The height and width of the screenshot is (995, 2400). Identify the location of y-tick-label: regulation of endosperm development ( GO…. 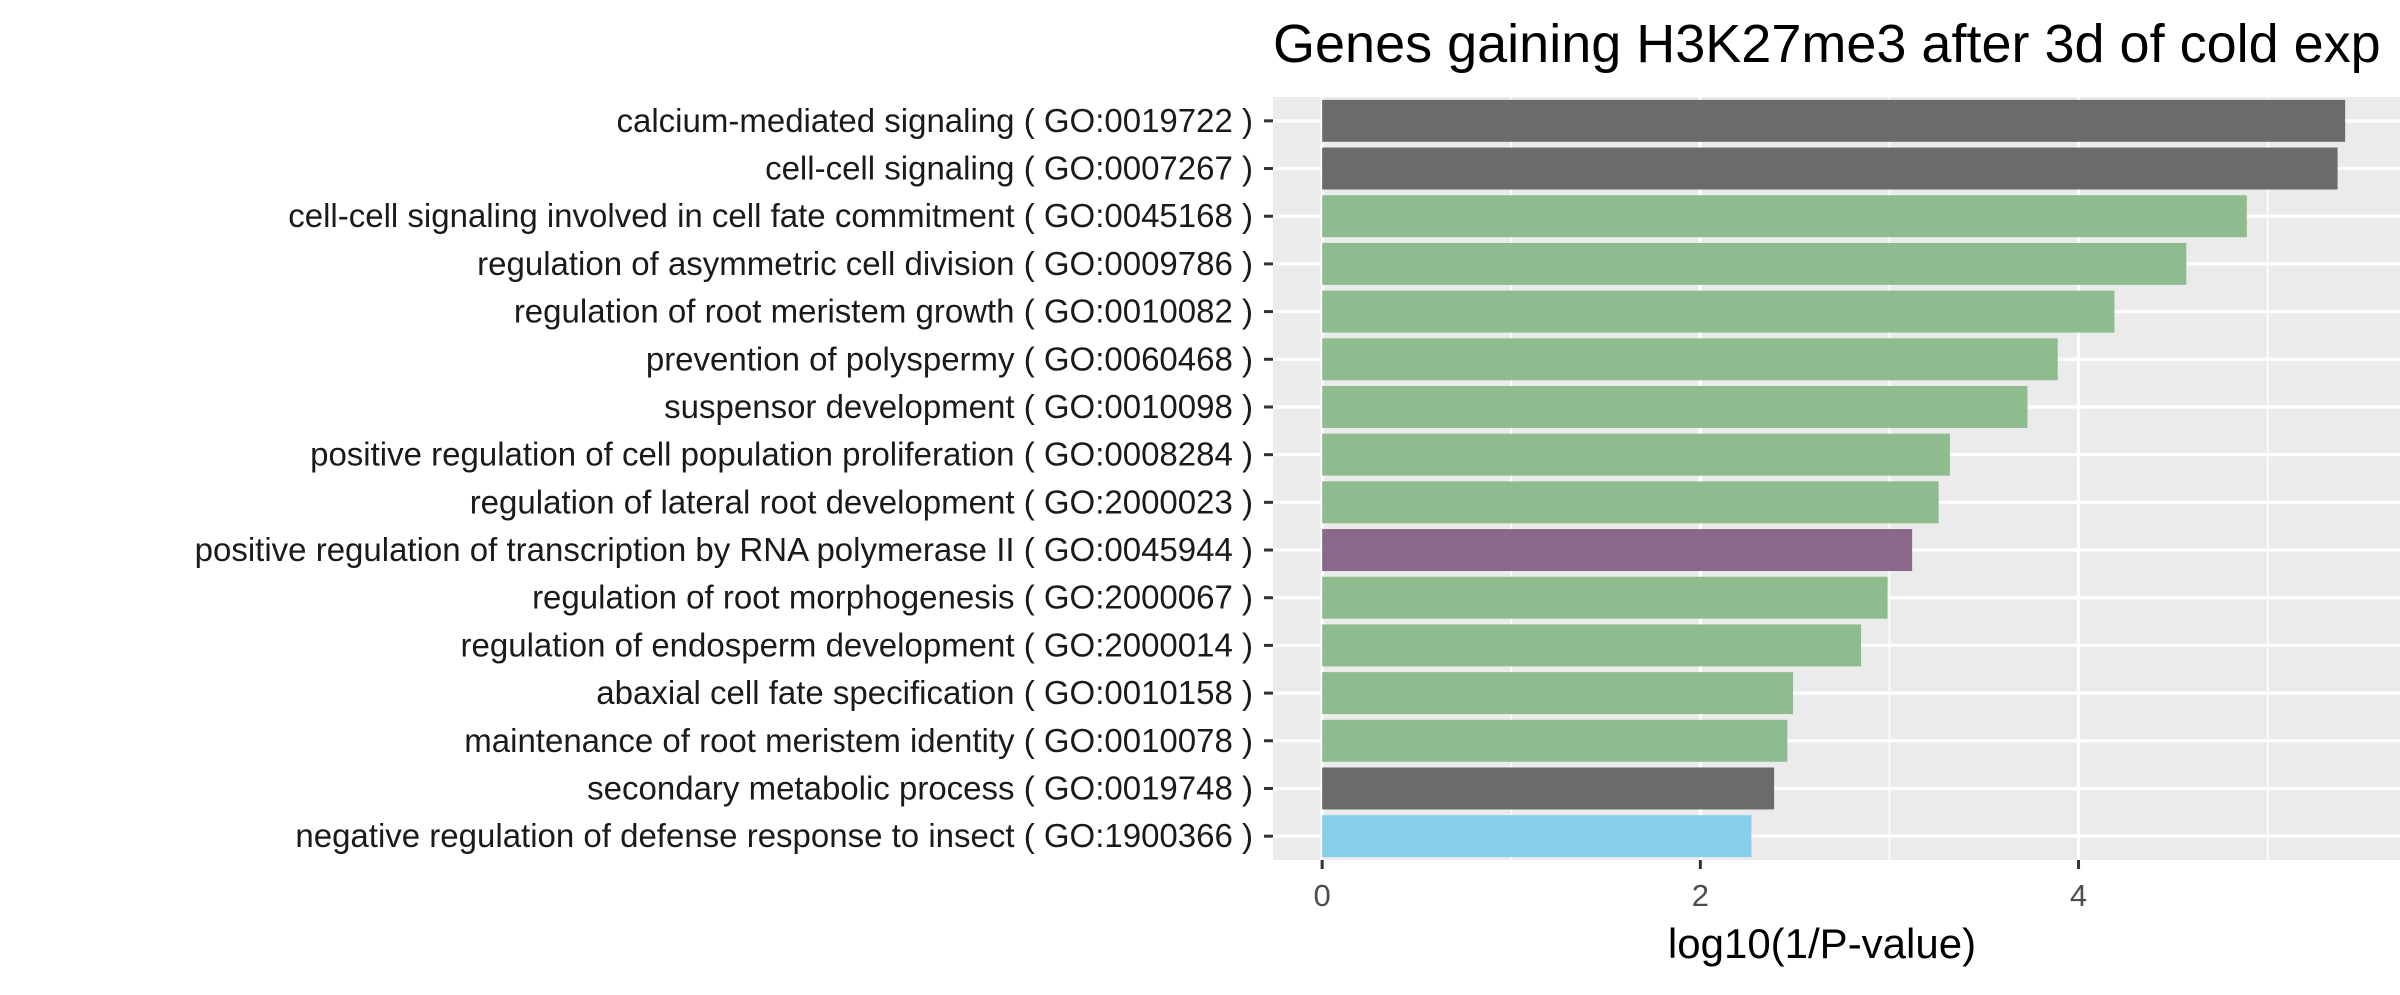
(857, 644).